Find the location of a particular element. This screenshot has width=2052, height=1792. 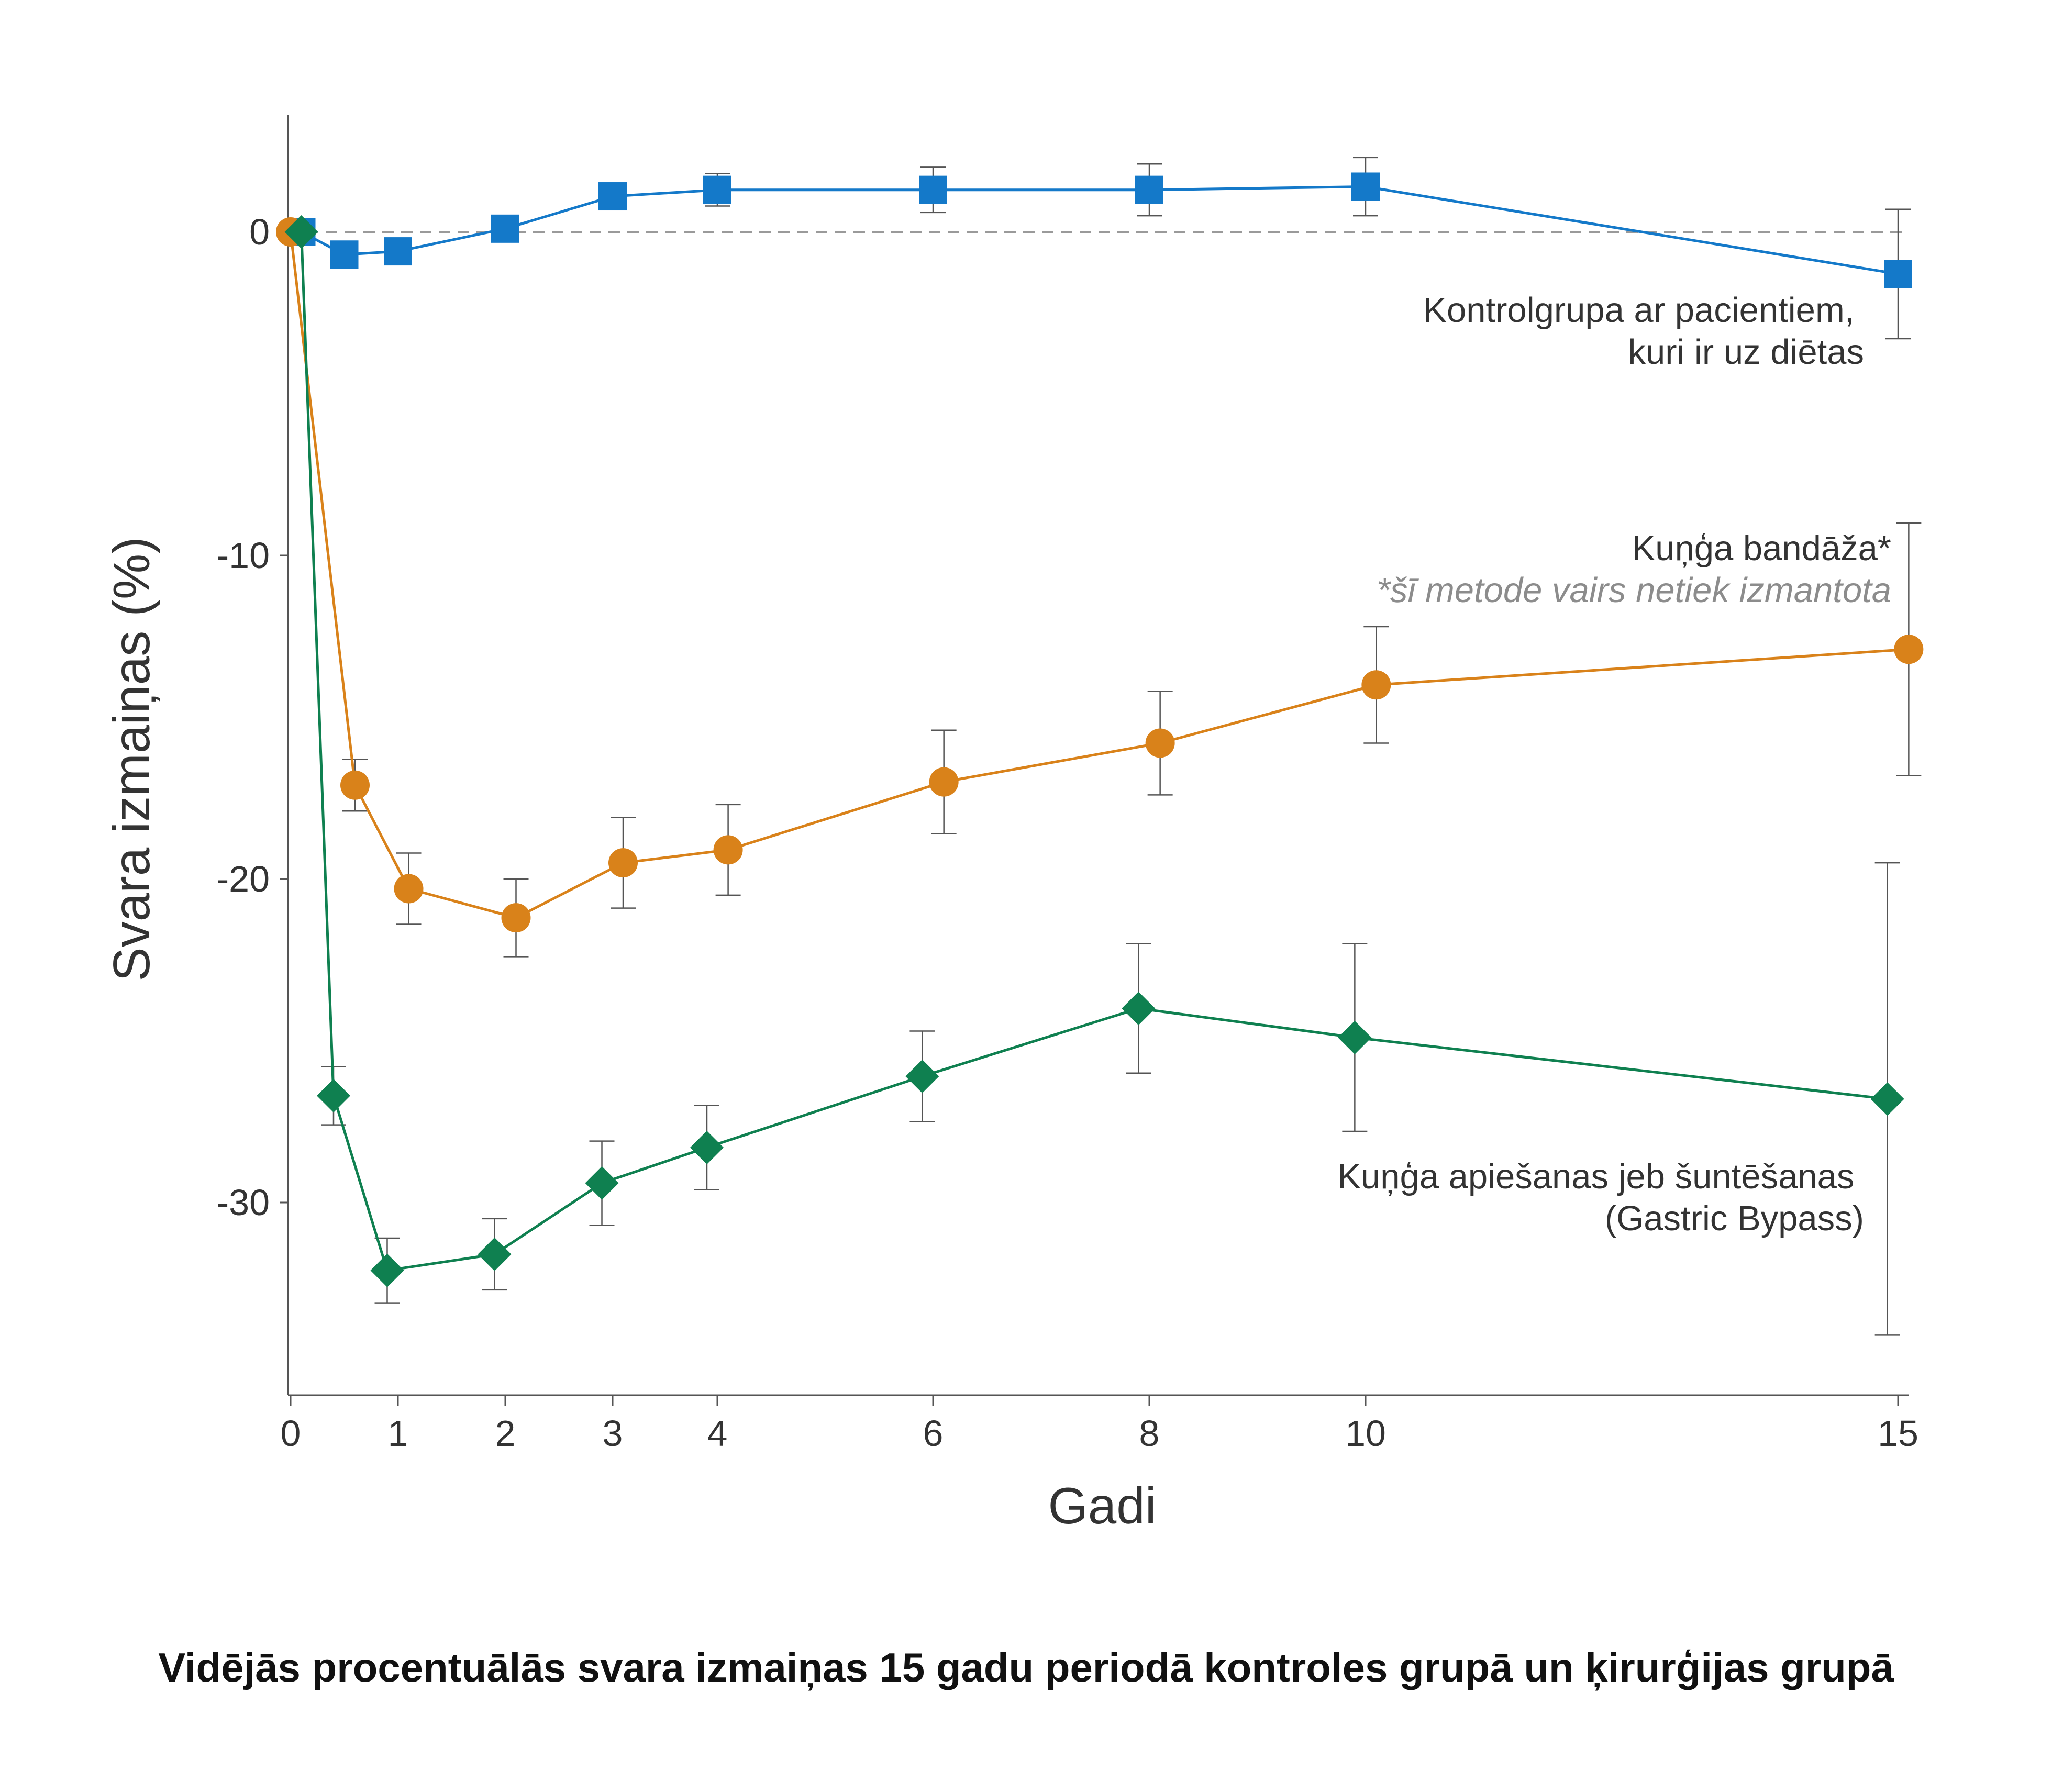

y-tick-label: 0 is located at coordinates (260, 232).